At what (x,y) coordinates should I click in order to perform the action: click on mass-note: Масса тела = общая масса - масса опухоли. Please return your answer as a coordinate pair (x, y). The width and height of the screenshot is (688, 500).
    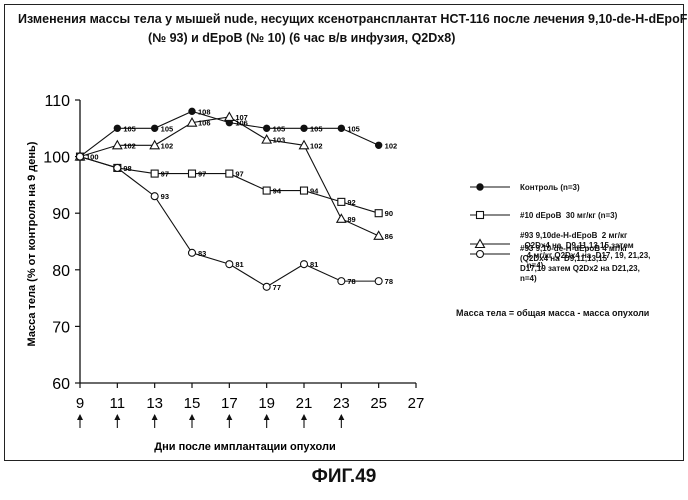
    Looking at the image, I should click on (553, 313).